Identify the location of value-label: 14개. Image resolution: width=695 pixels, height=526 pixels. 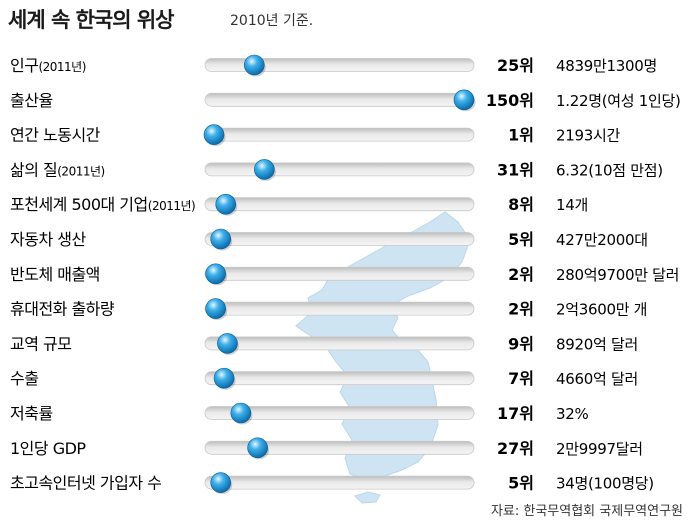
(572, 205).